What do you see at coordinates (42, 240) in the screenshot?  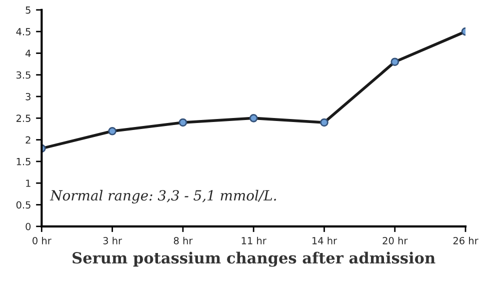 I see `x-tick-label: 0 hr` at bounding box center [42, 240].